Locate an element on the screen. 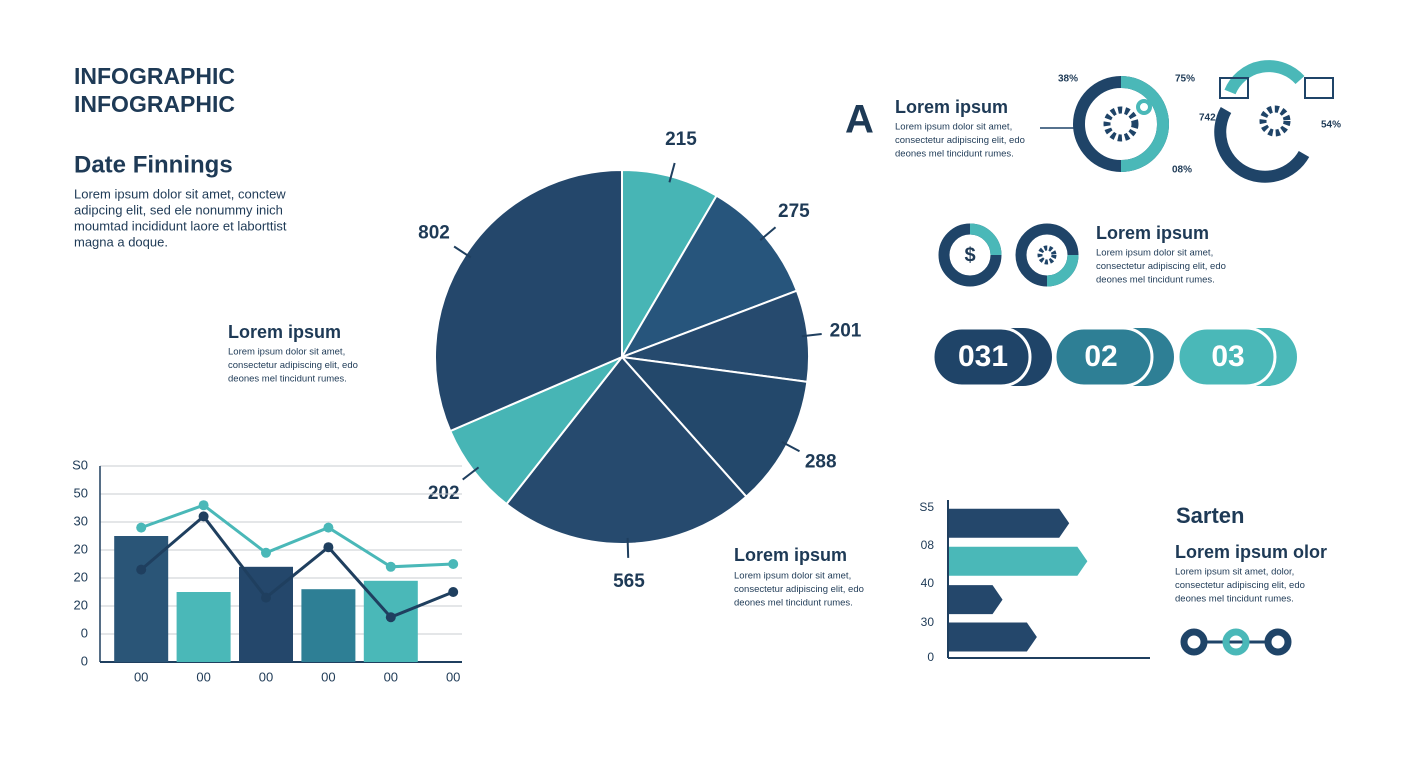 The height and width of the screenshot is (768, 1408). slice-label: 215 is located at coordinates (681, 139).